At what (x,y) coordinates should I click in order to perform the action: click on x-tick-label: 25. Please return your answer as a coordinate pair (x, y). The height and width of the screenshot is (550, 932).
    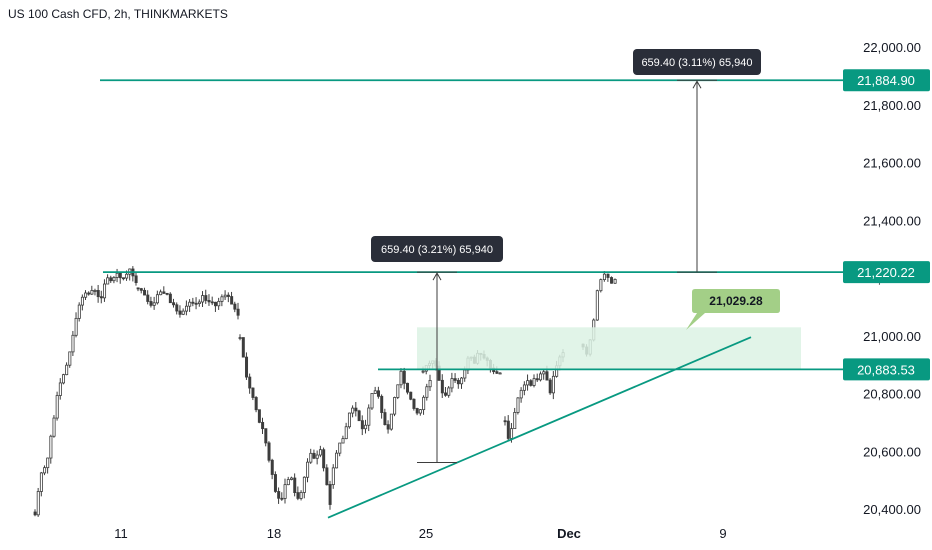
    Looking at the image, I should click on (426, 533).